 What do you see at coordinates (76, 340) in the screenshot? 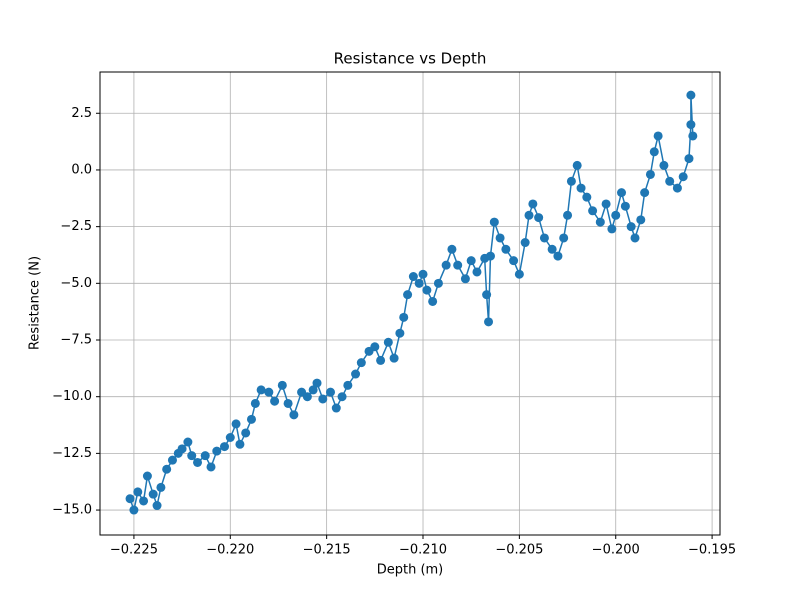
I see `y-tick-label: −7.5` at bounding box center [76, 340].